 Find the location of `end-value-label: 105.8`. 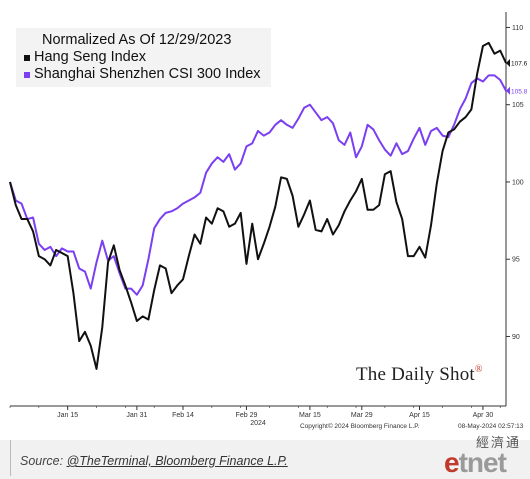

end-value-label: 105.8 is located at coordinates (519, 91).